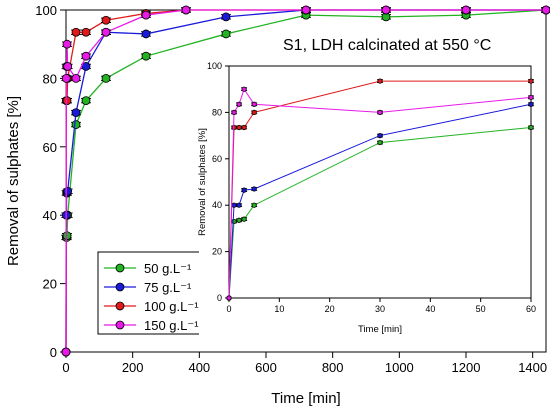  I want to click on legend-label: 75 g.L⁻¹, so click(168, 287).